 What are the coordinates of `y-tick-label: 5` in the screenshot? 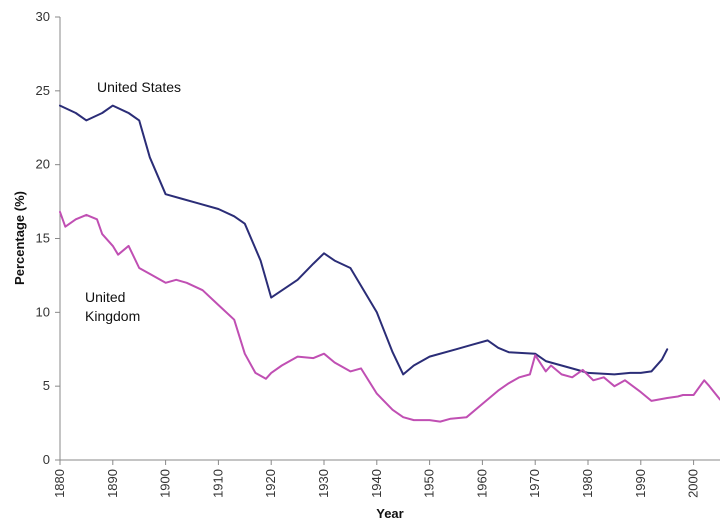 It's located at (46, 385).